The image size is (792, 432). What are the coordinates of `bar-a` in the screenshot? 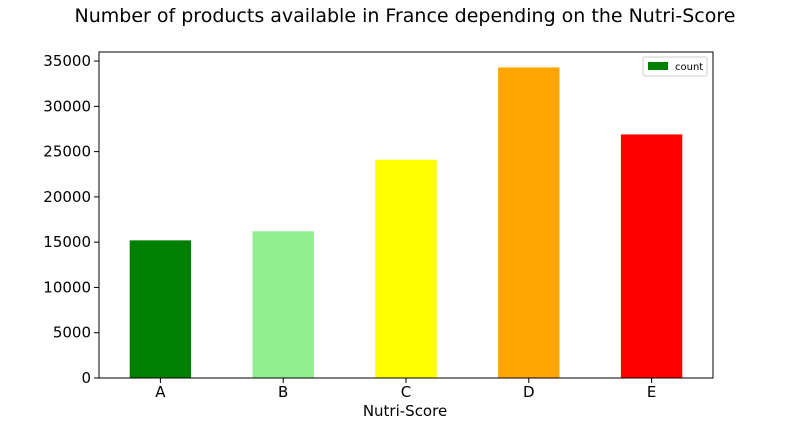 It's located at (160, 309).